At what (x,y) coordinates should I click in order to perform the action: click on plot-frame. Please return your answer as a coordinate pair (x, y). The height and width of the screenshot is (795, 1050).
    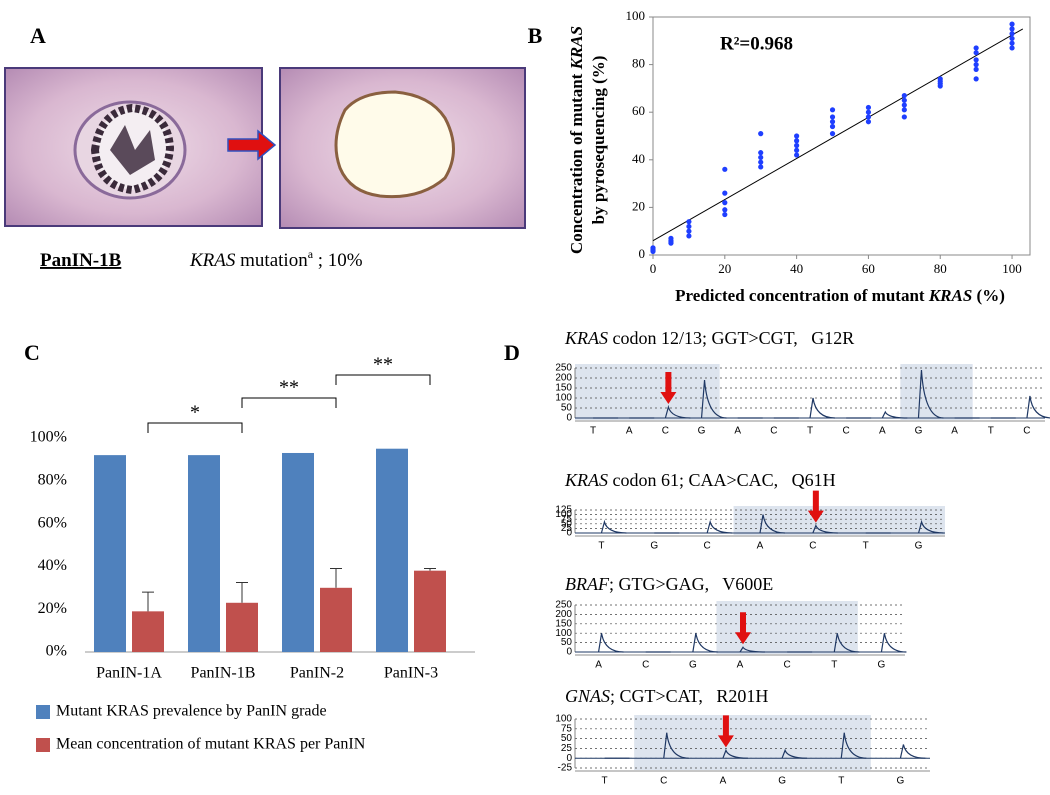
    Looking at the image, I should click on (841, 136).